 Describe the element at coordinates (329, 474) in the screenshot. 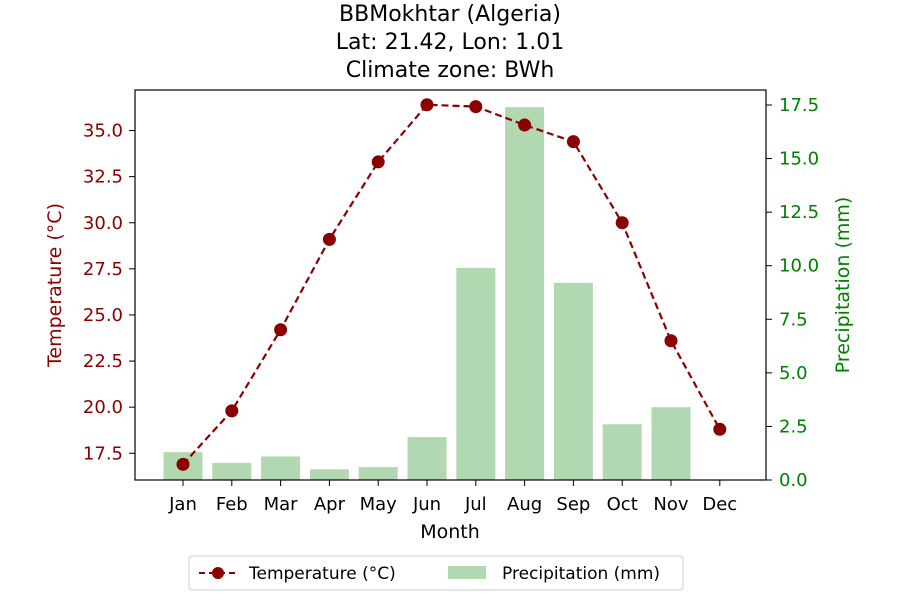

I see `precip-bar-apr` at that location.